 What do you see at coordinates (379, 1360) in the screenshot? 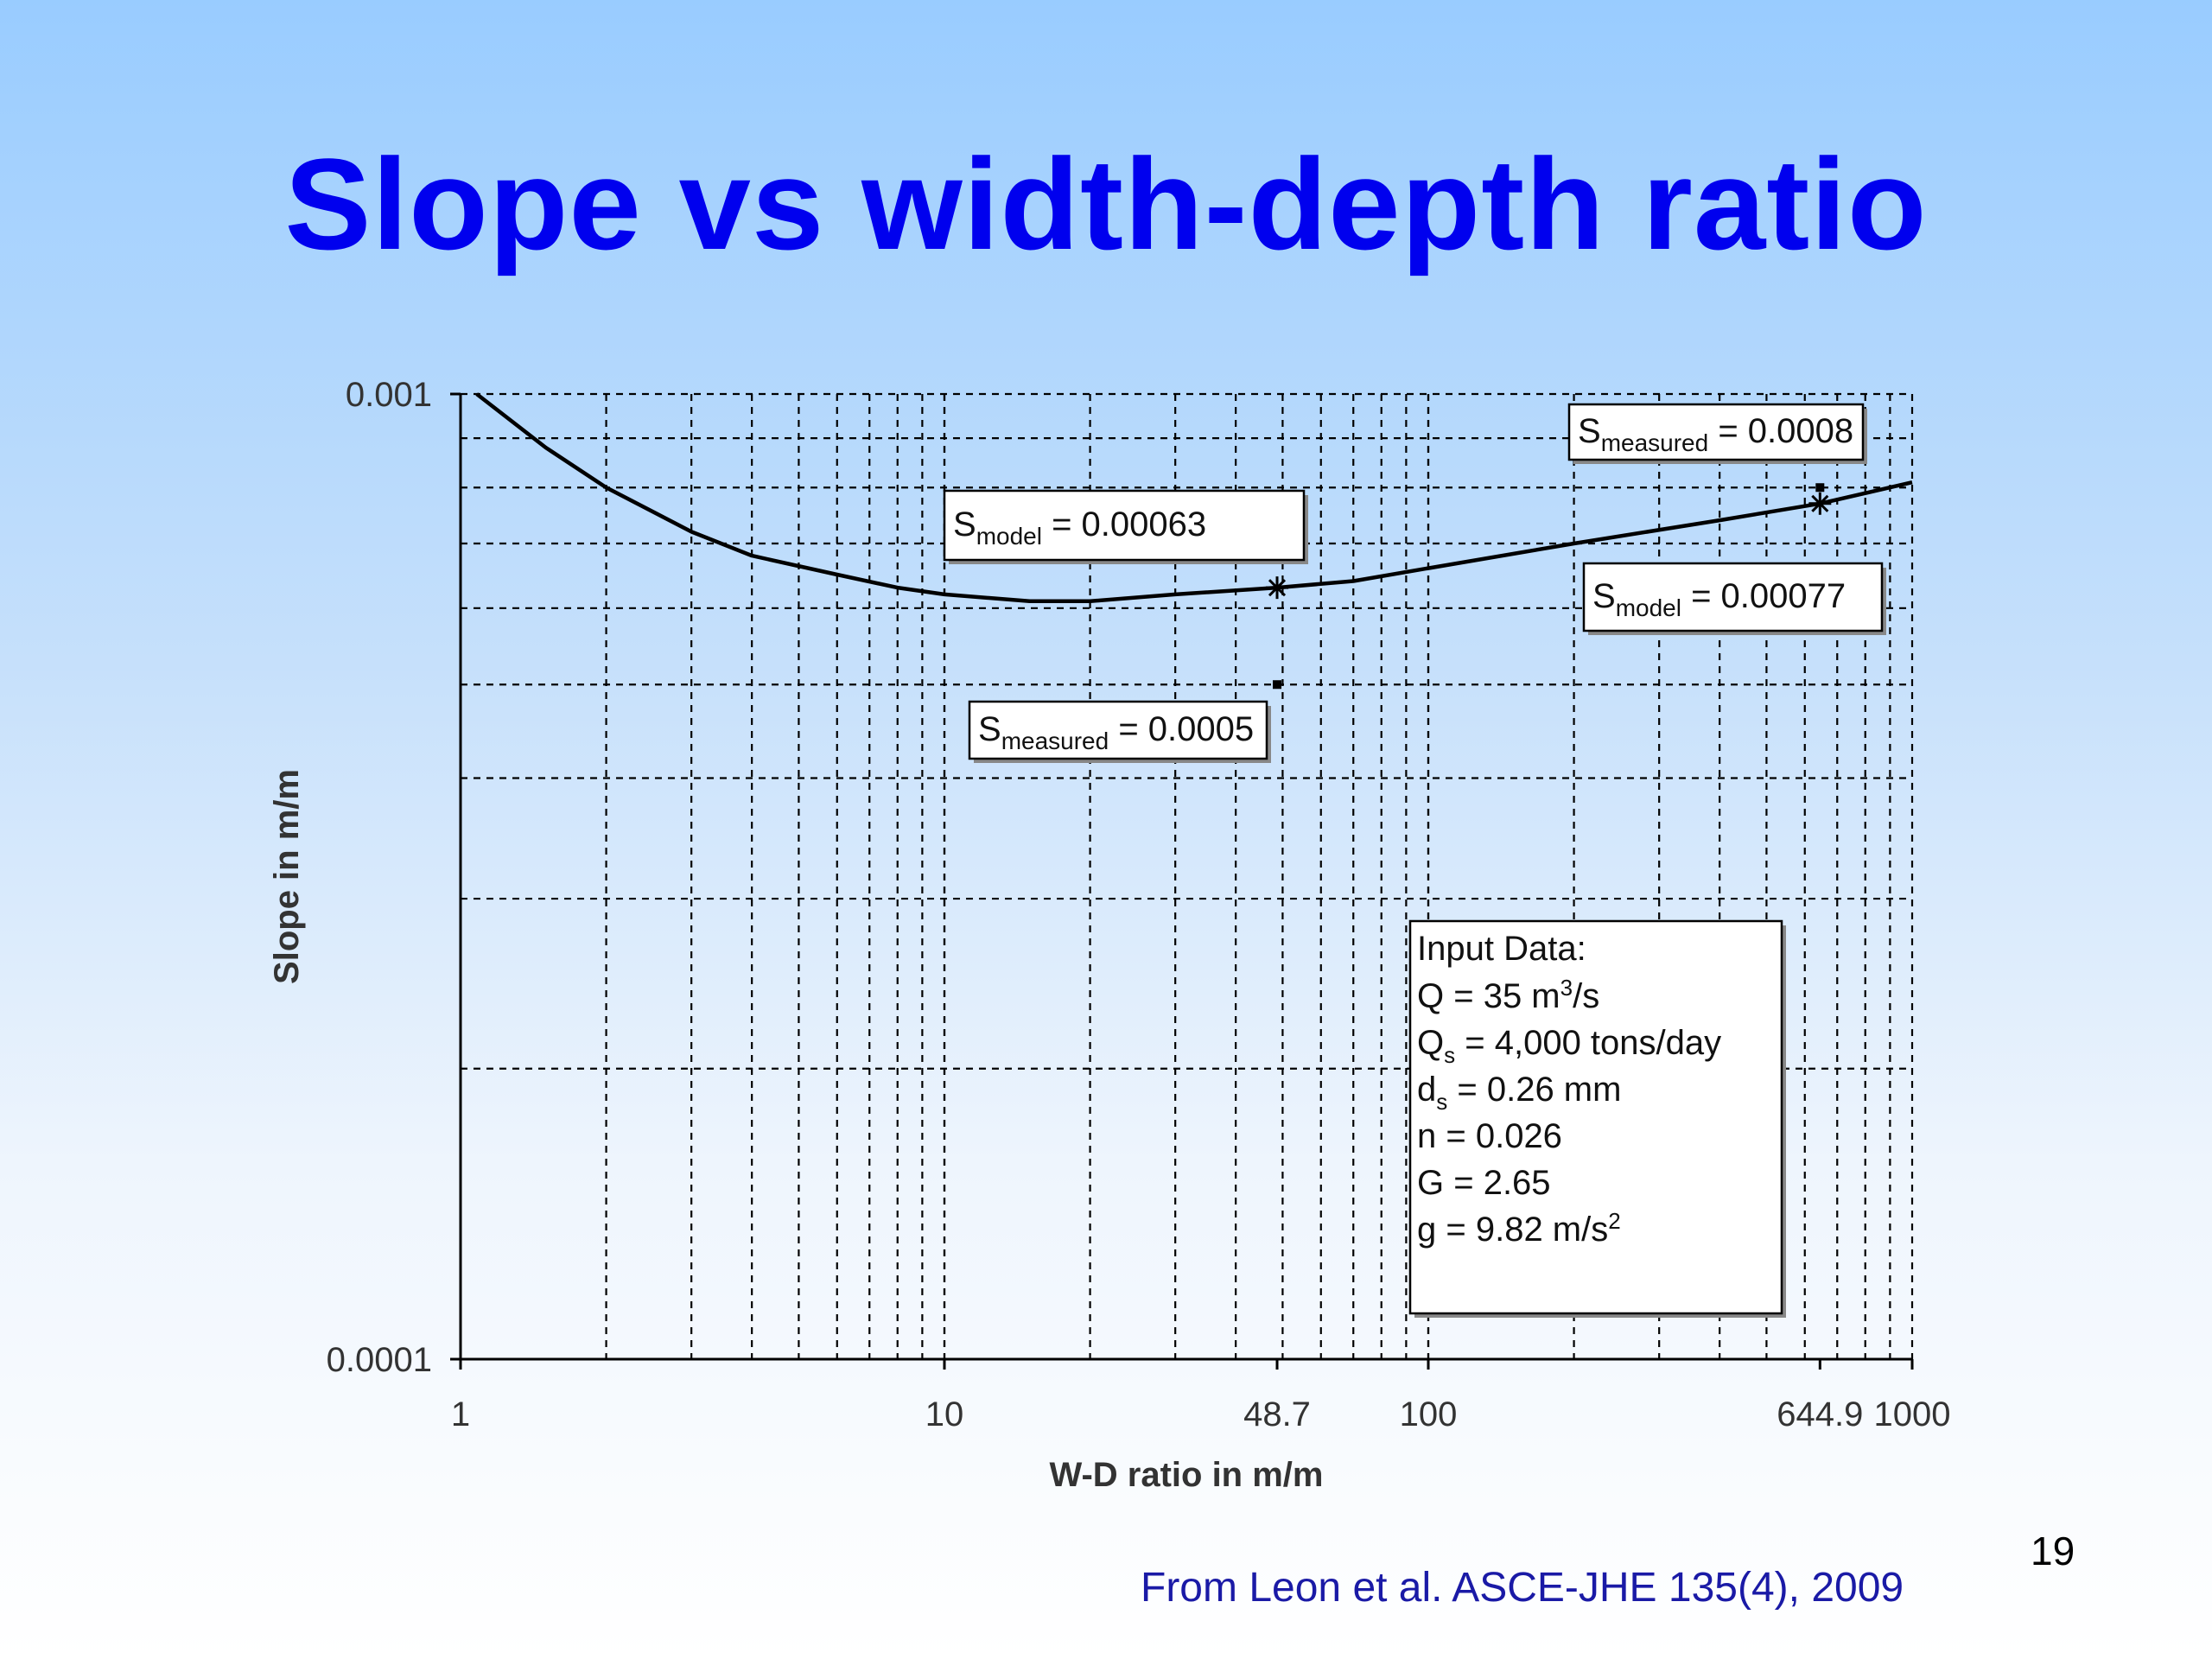
I see `y-tick-label: 0.0001` at bounding box center [379, 1360].